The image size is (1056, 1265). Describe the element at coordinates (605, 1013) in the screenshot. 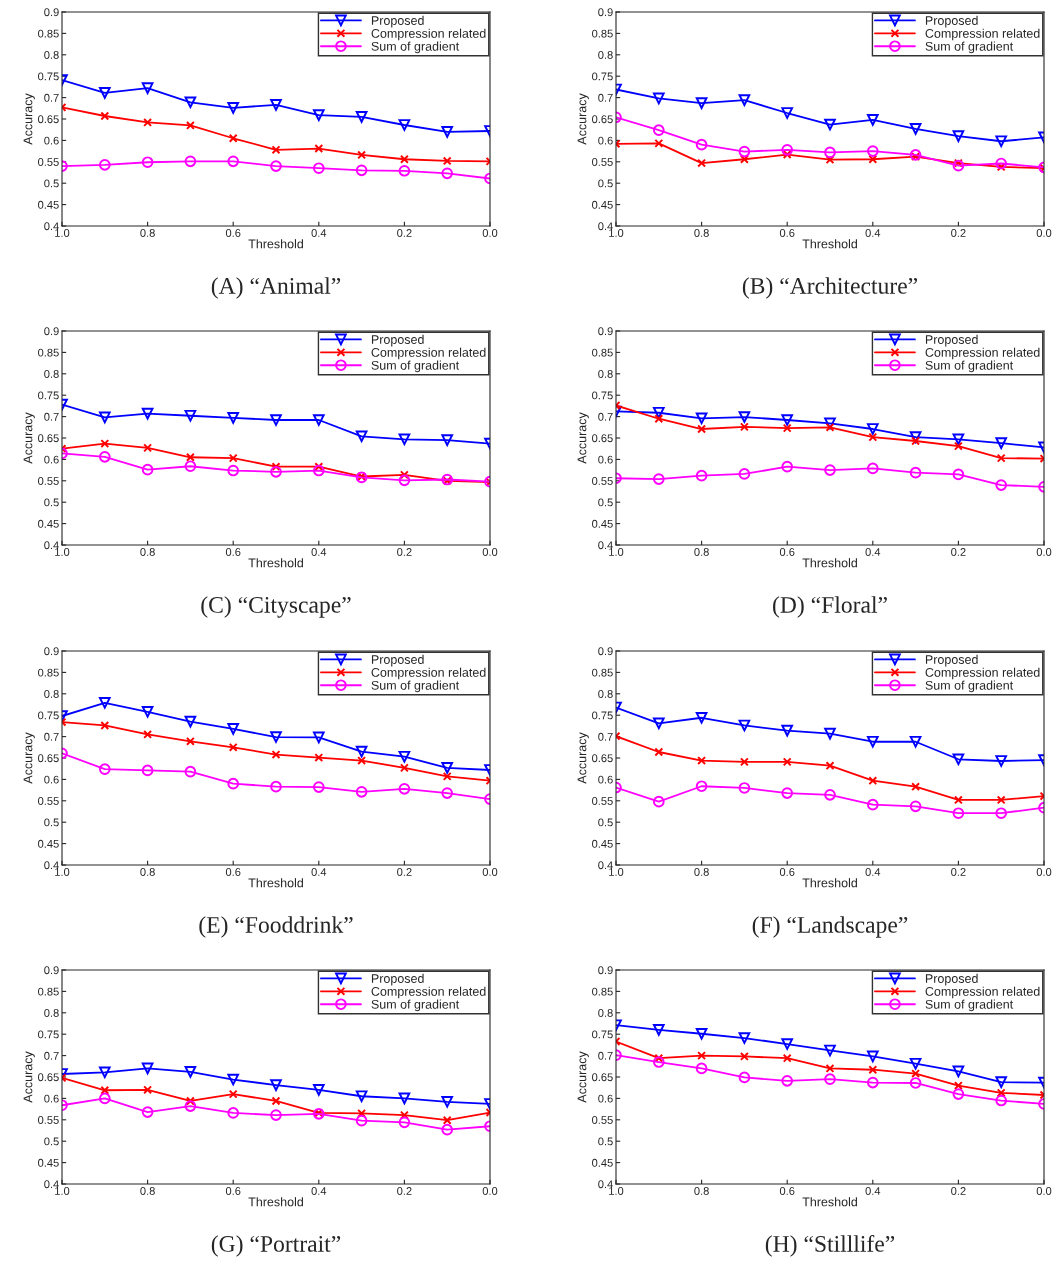

I see `y-tick-label: 0.8` at that location.